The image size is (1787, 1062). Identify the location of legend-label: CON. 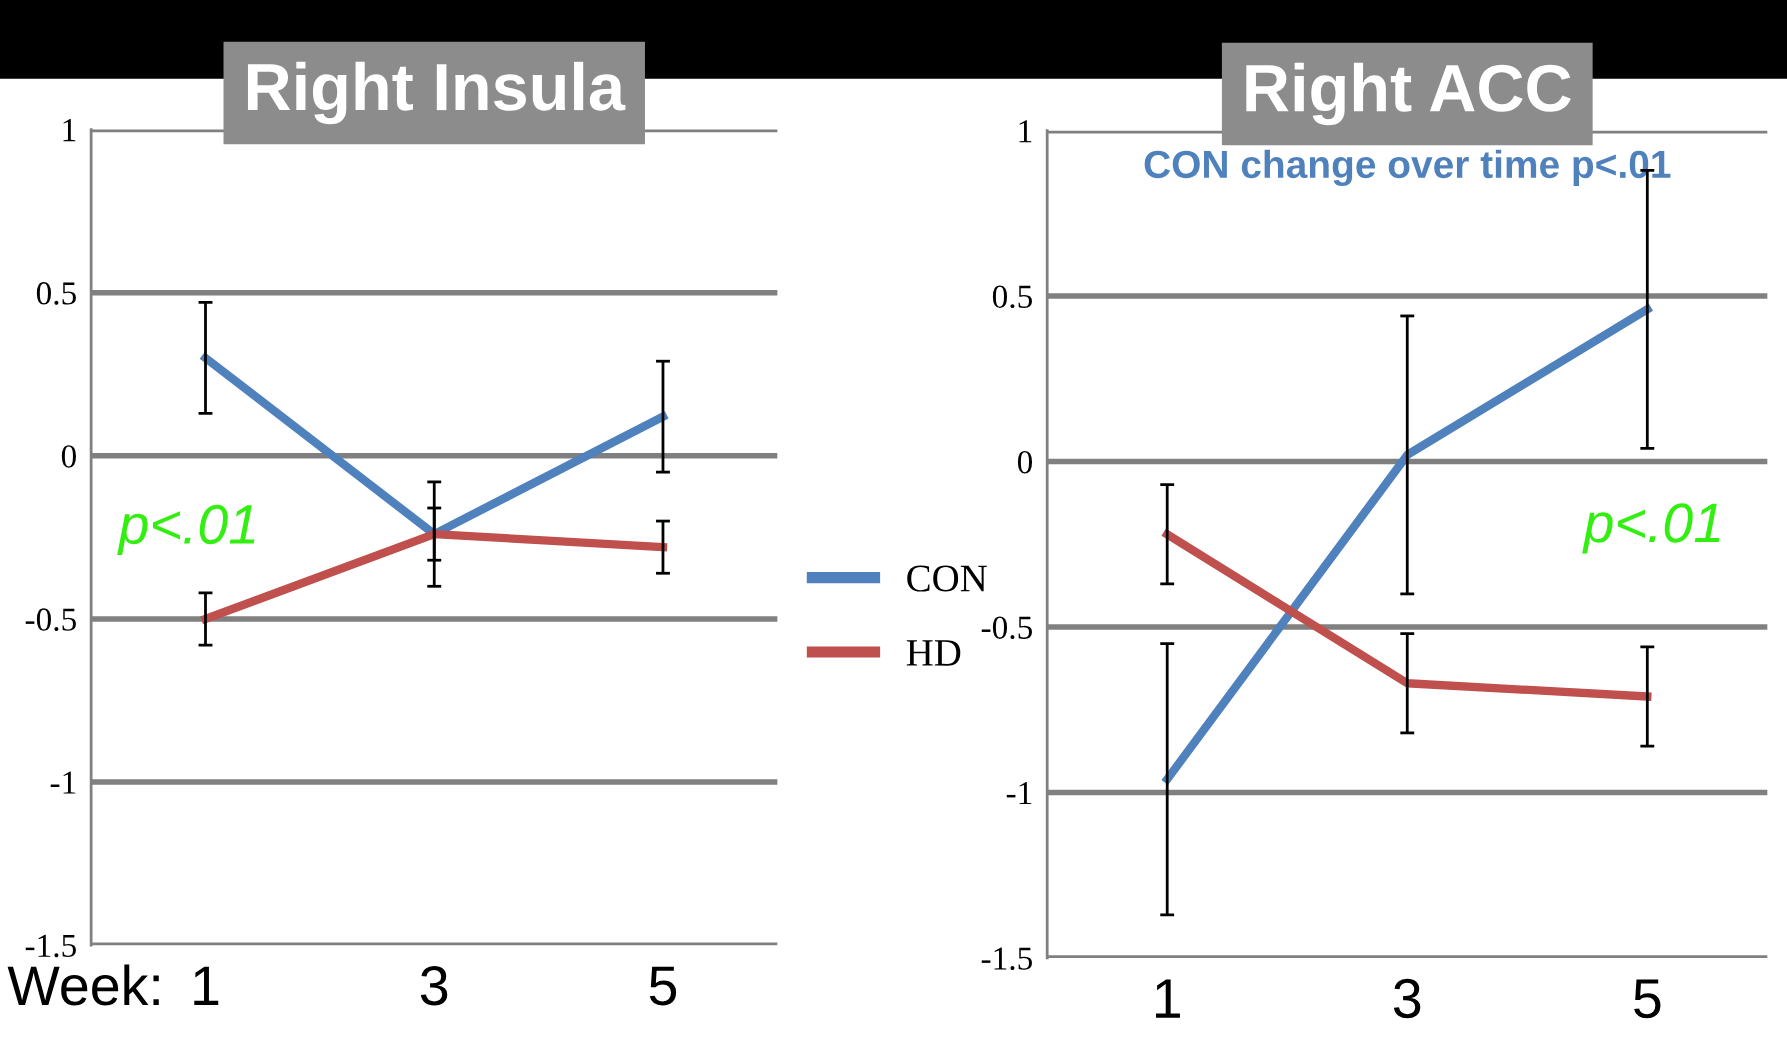
(947, 578).